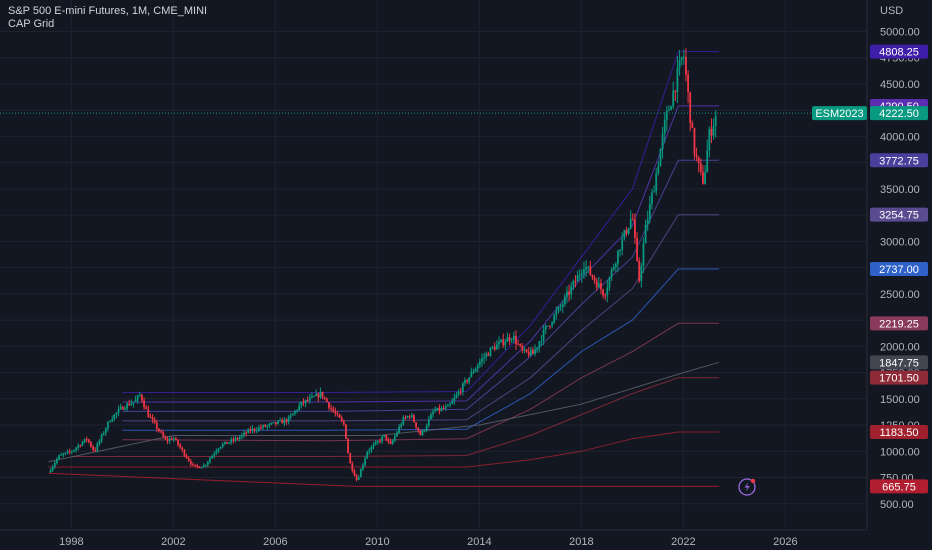  I want to click on price-tag-label: 2737.00, so click(899, 270).